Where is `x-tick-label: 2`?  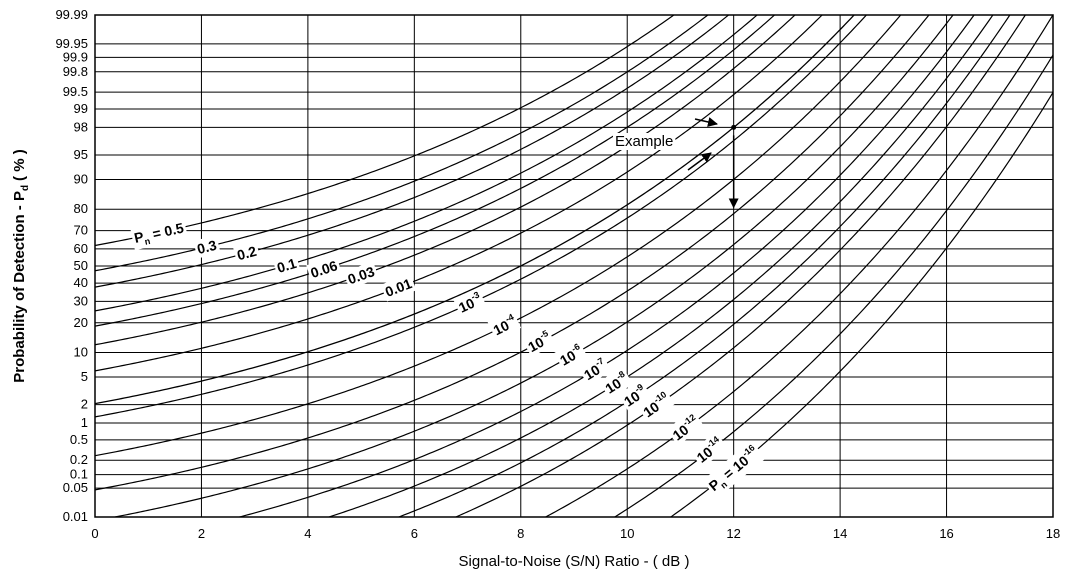 x-tick-label: 2 is located at coordinates (201, 533).